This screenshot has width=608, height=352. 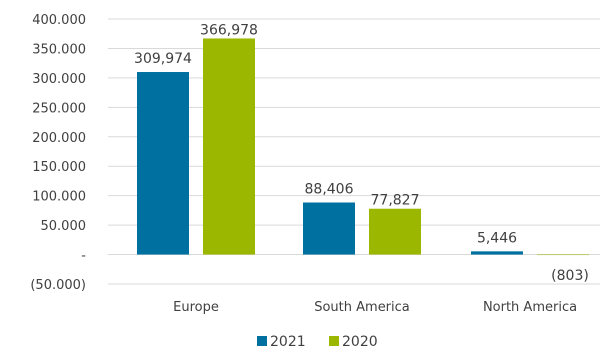 I want to click on y-tick-label: 150.000, so click(x=59, y=167).